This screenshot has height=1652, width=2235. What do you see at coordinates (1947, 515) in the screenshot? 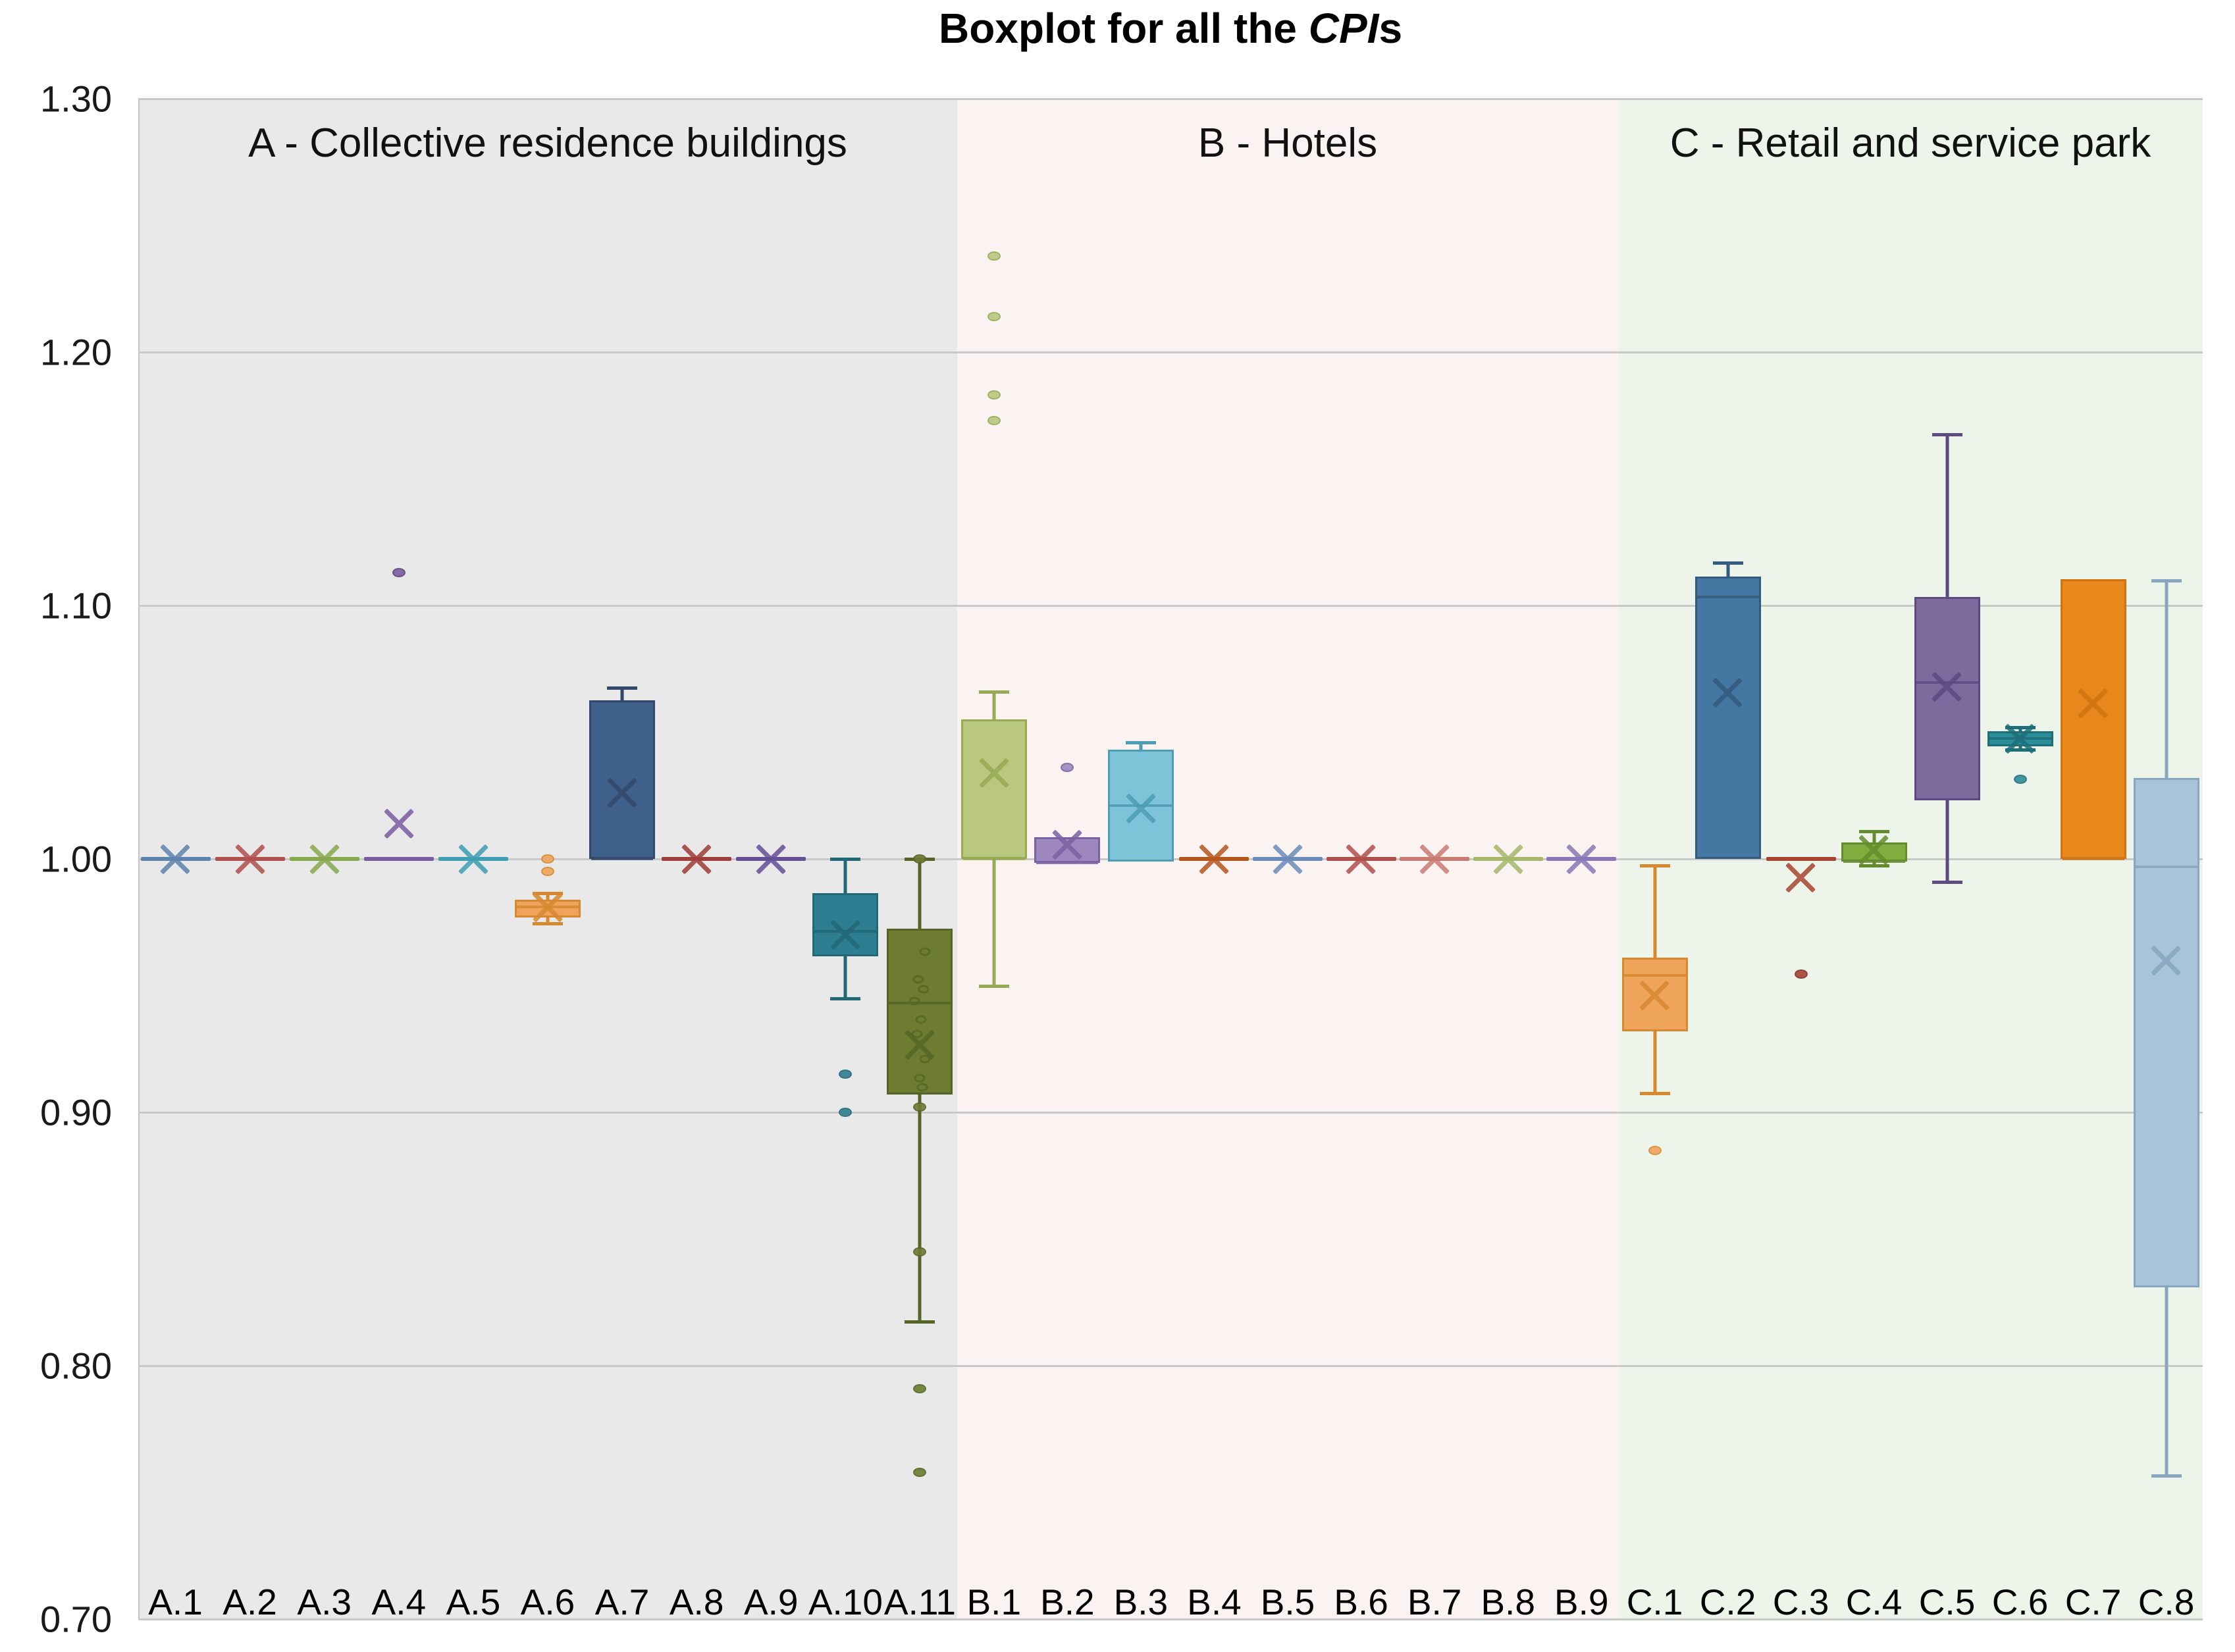
I see `whisker-upper-C.5` at bounding box center [1947, 515].